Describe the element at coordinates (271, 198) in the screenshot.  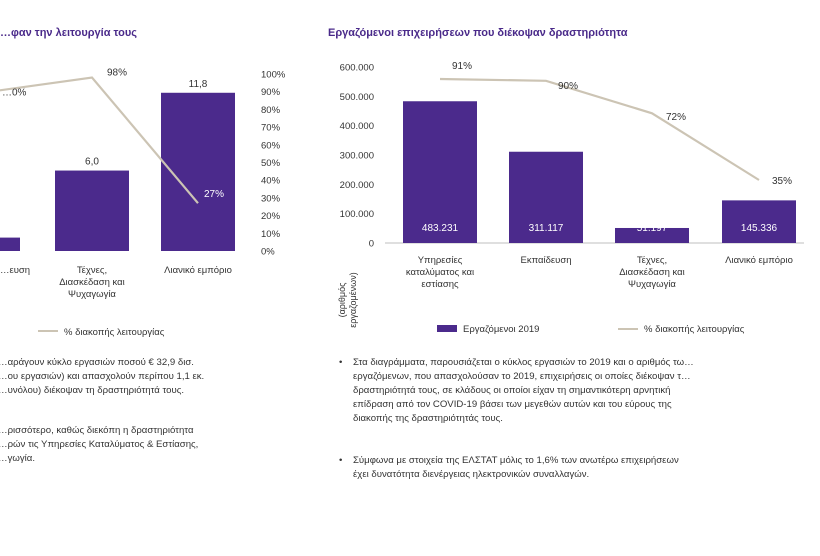
I see `left-right-axis-tick: 30%` at that location.